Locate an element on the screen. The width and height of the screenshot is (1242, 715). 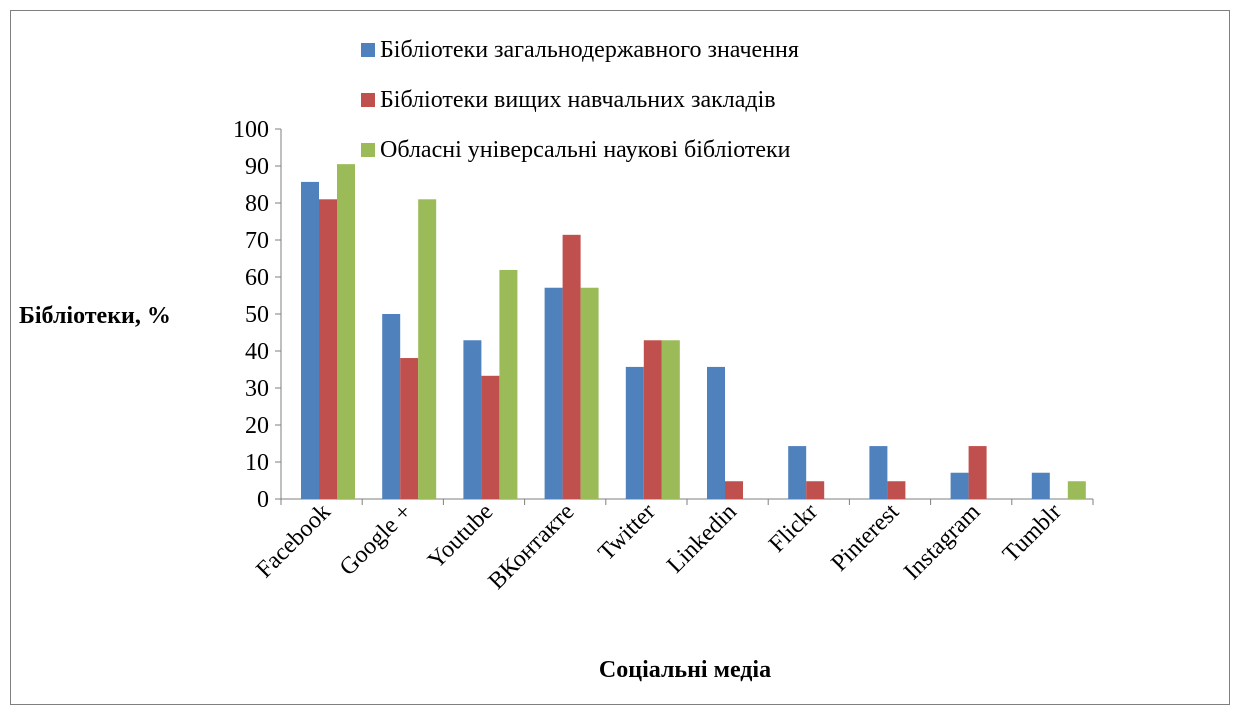
y-tick-label: 70 is located at coordinates (257, 241).